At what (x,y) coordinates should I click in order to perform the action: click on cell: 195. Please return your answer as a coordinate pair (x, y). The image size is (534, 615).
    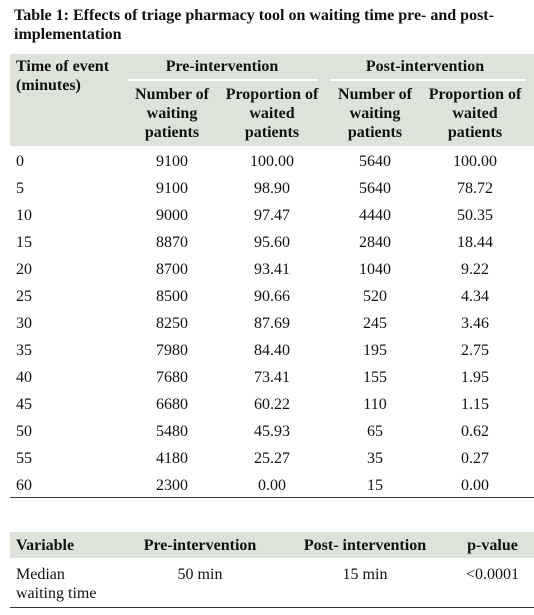
    Looking at the image, I should click on (375, 350).